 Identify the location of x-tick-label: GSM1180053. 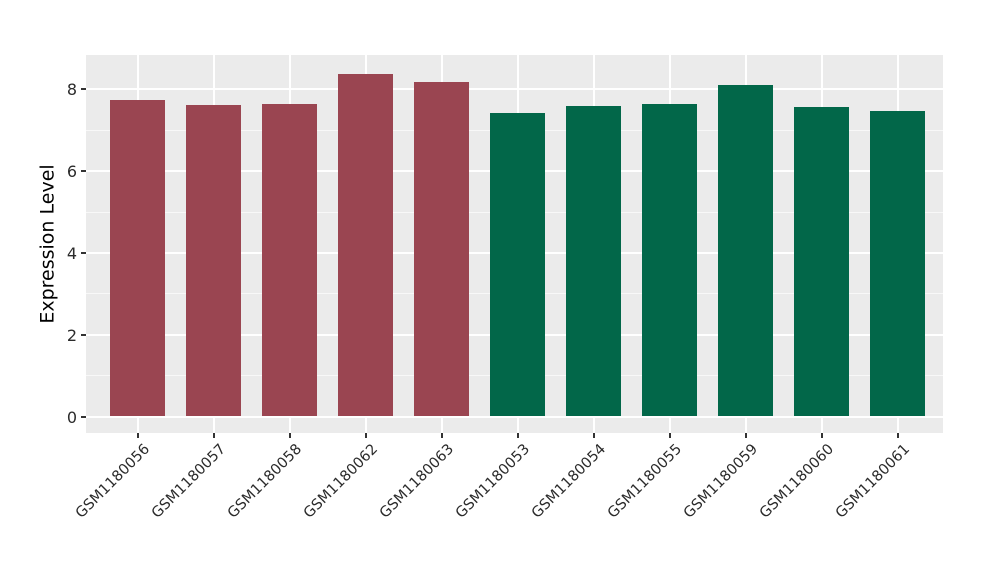
(493, 481).